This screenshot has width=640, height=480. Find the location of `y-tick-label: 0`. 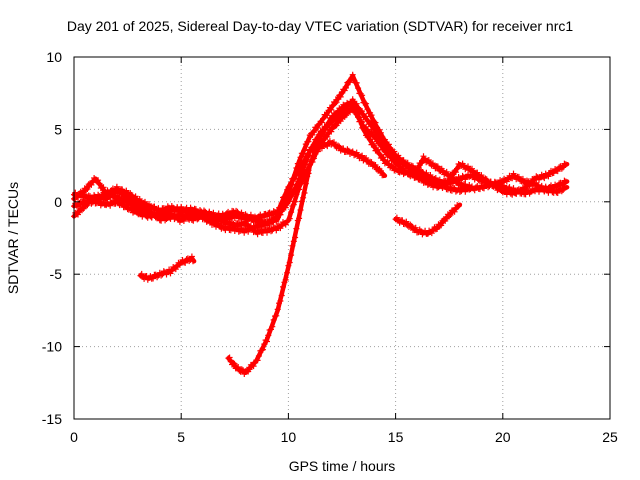

y-tick-label: 0 is located at coordinates (58, 202).